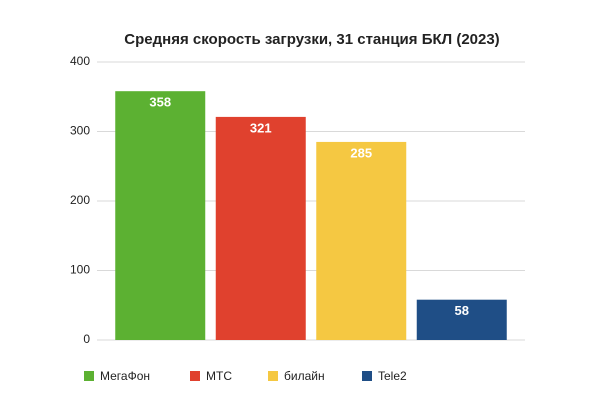  I want to click on data-label: 358, so click(160, 102).